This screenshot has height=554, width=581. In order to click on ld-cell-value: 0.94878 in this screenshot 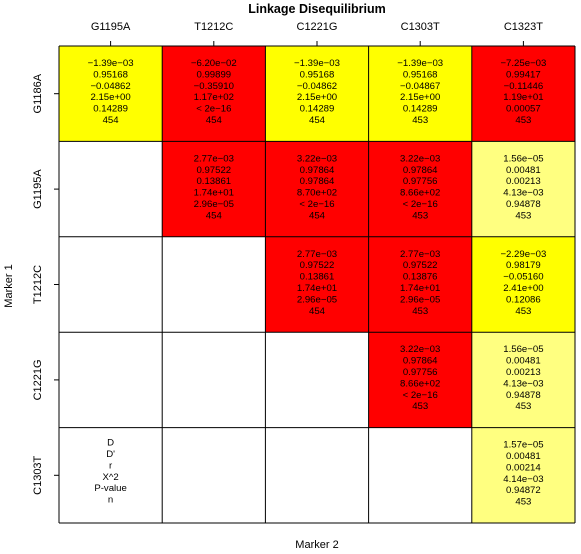, I will do `click(523, 395)`.